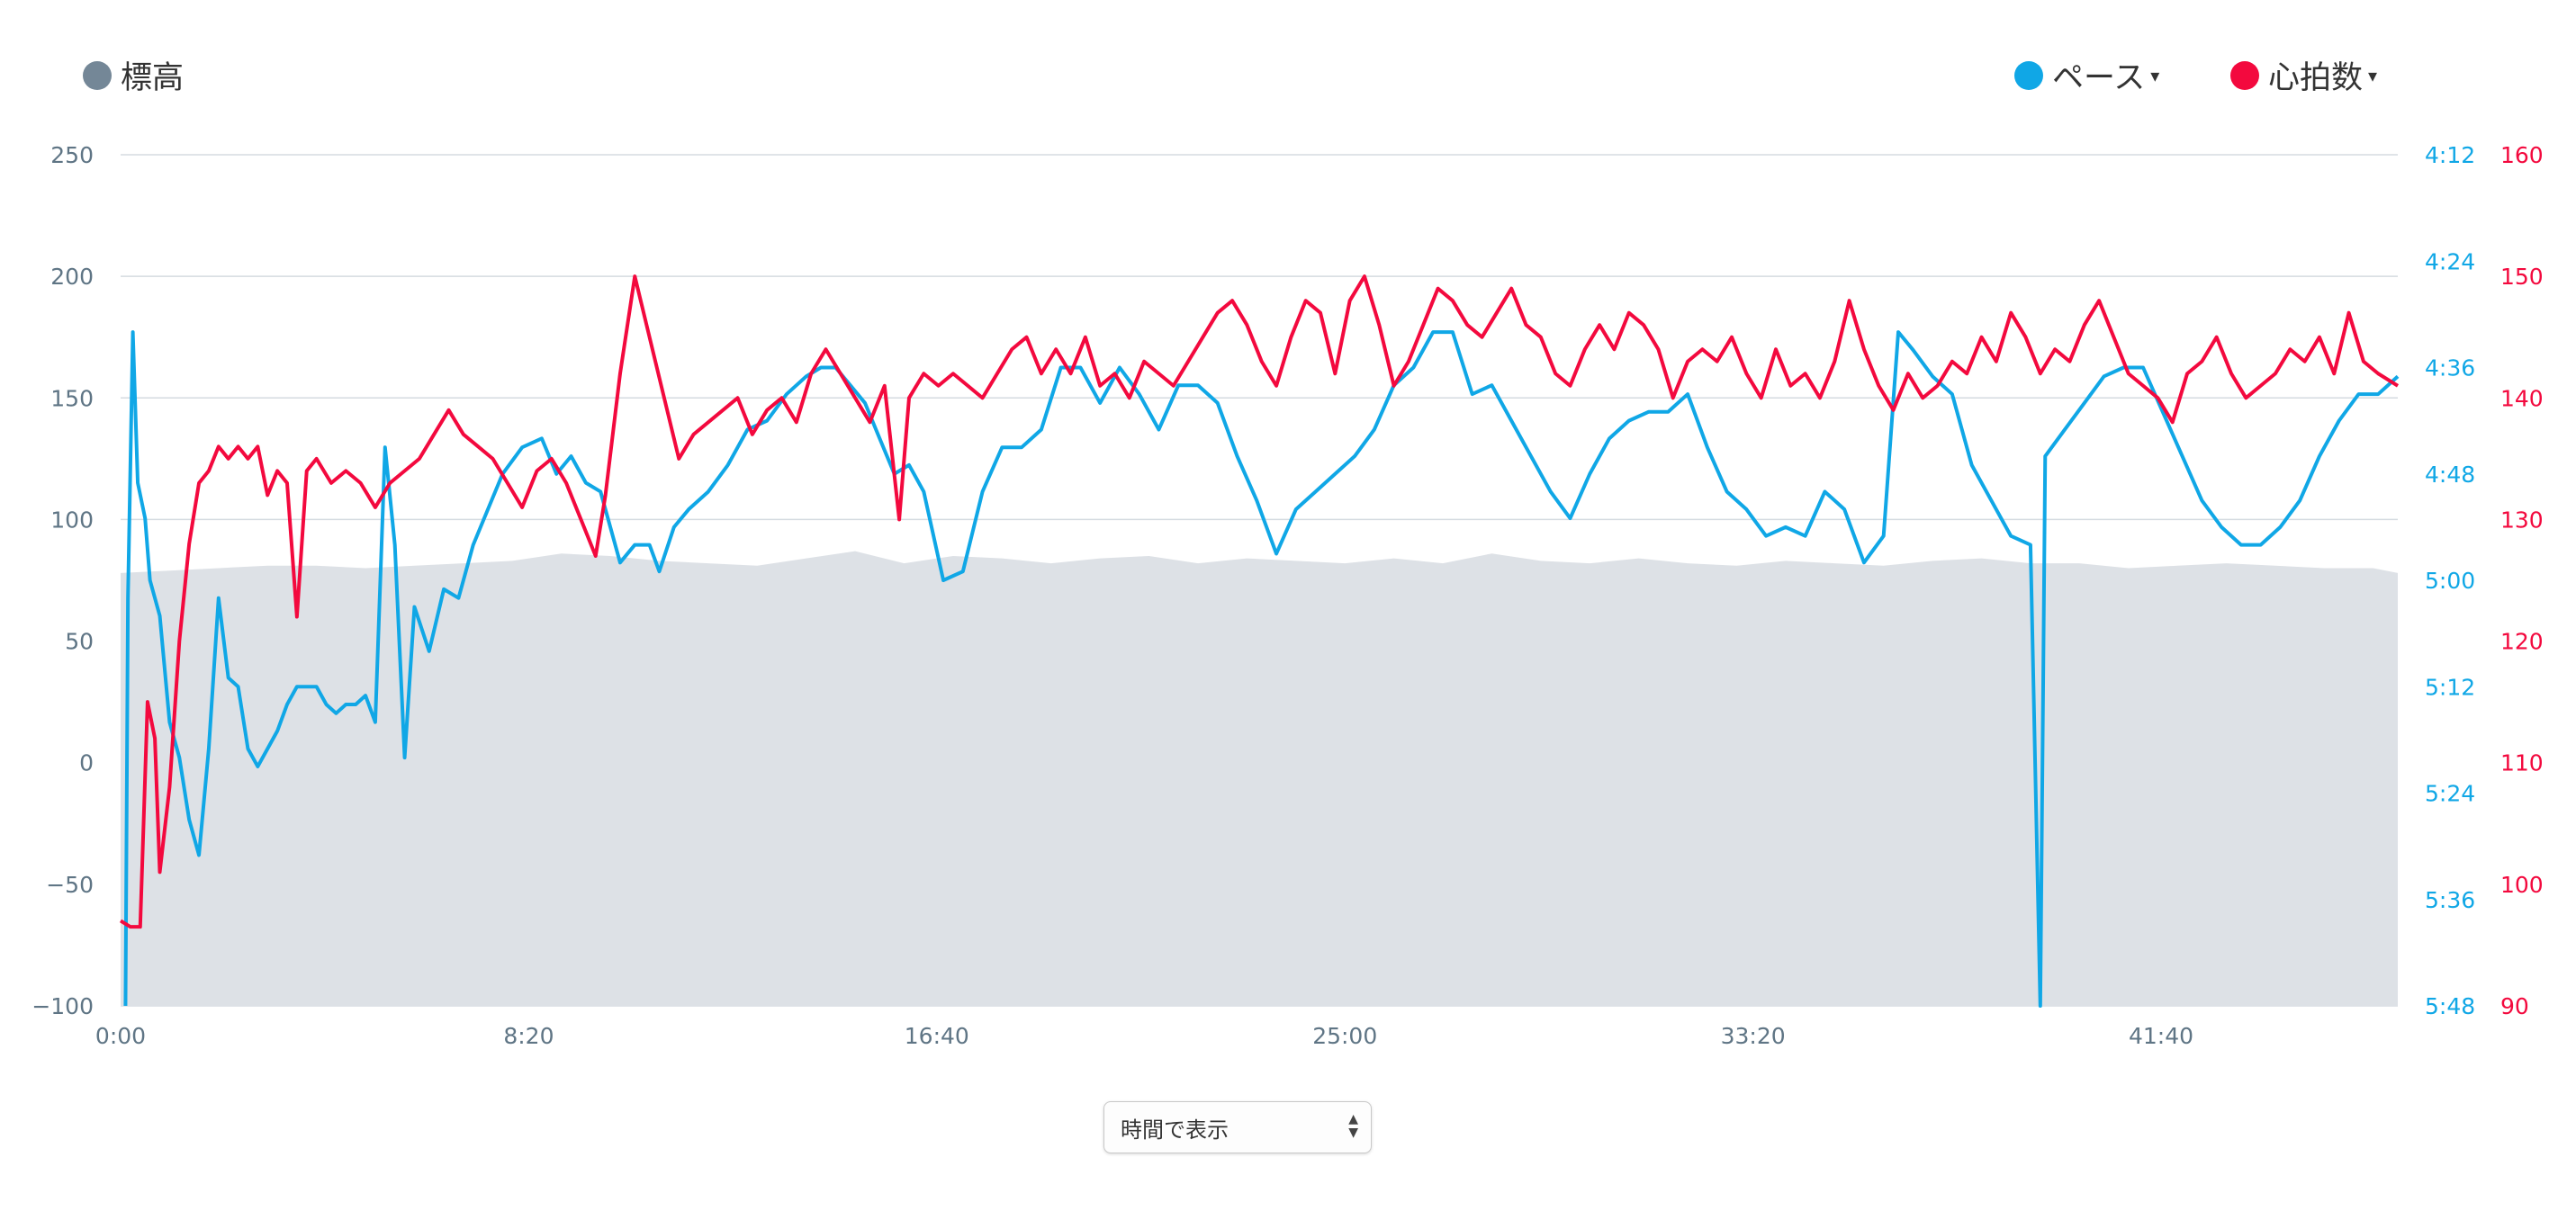 The image size is (2576, 1211). Describe the element at coordinates (1344, 1036) in the screenshot. I see `x-axis-tick: 25:00` at that location.